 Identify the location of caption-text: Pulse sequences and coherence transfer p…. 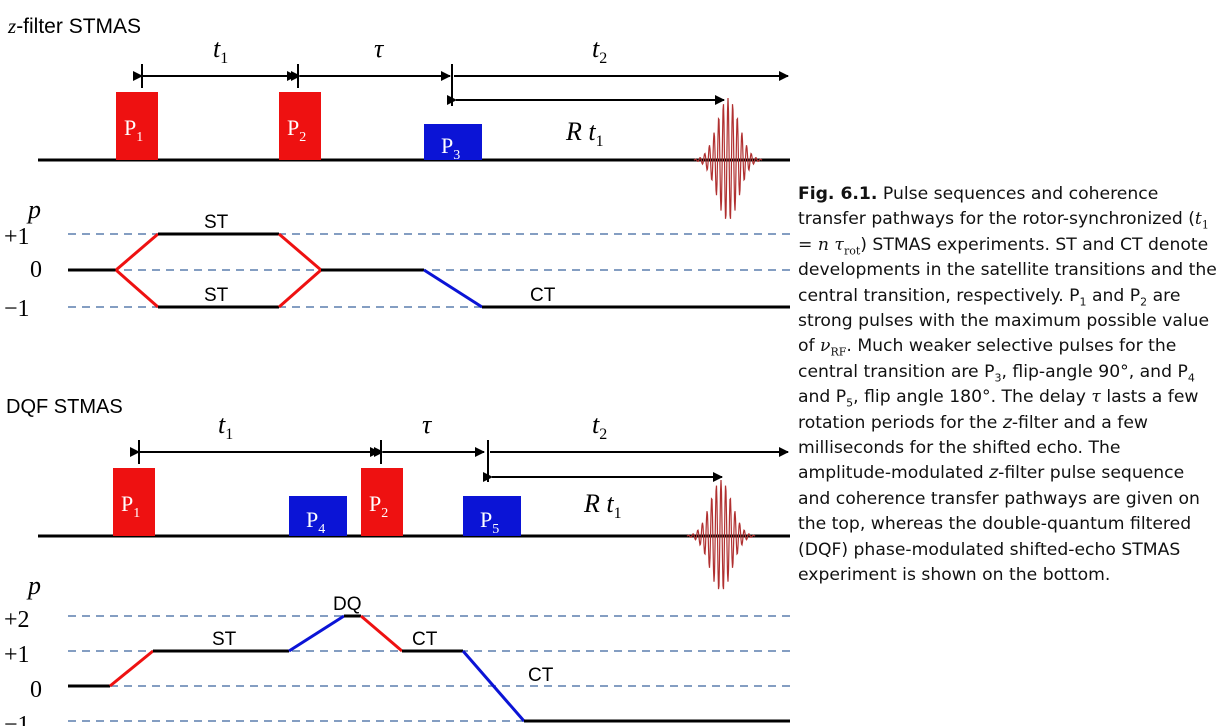
(996, 207).